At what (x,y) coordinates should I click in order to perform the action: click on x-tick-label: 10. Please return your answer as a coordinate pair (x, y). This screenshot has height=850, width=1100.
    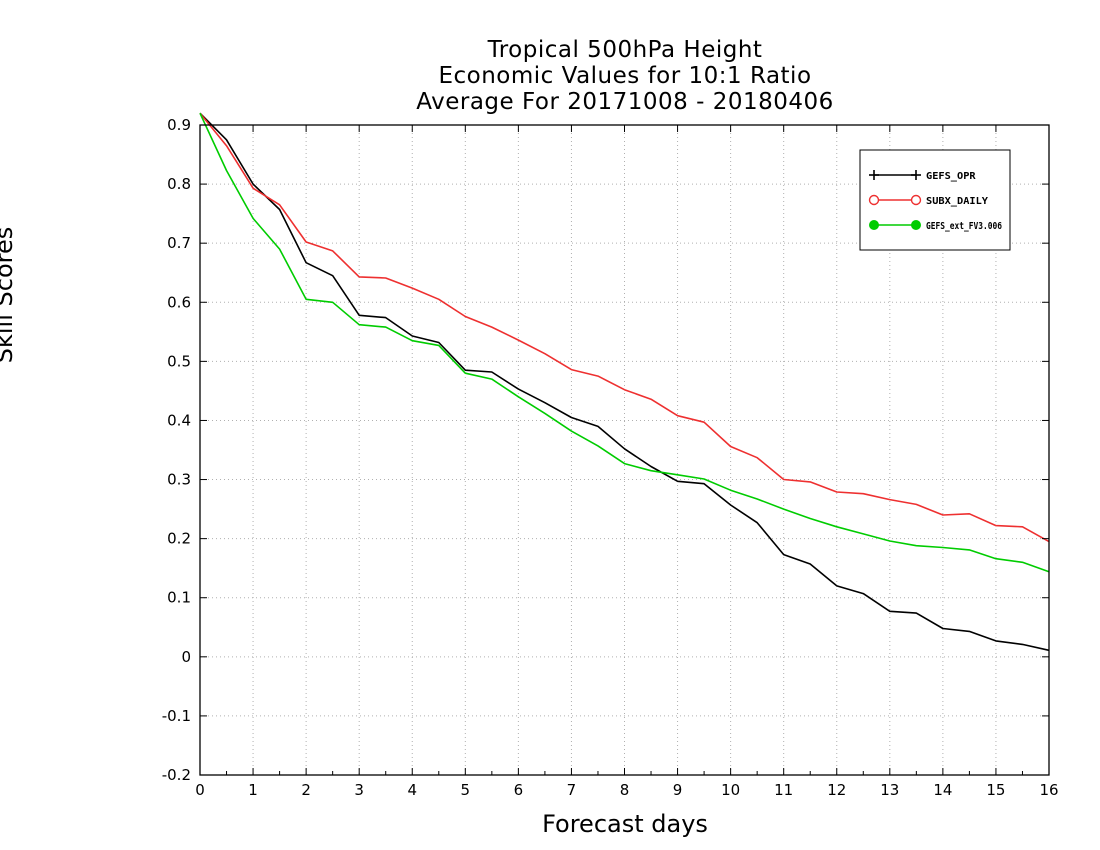
    Looking at the image, I should click on (730, 790).